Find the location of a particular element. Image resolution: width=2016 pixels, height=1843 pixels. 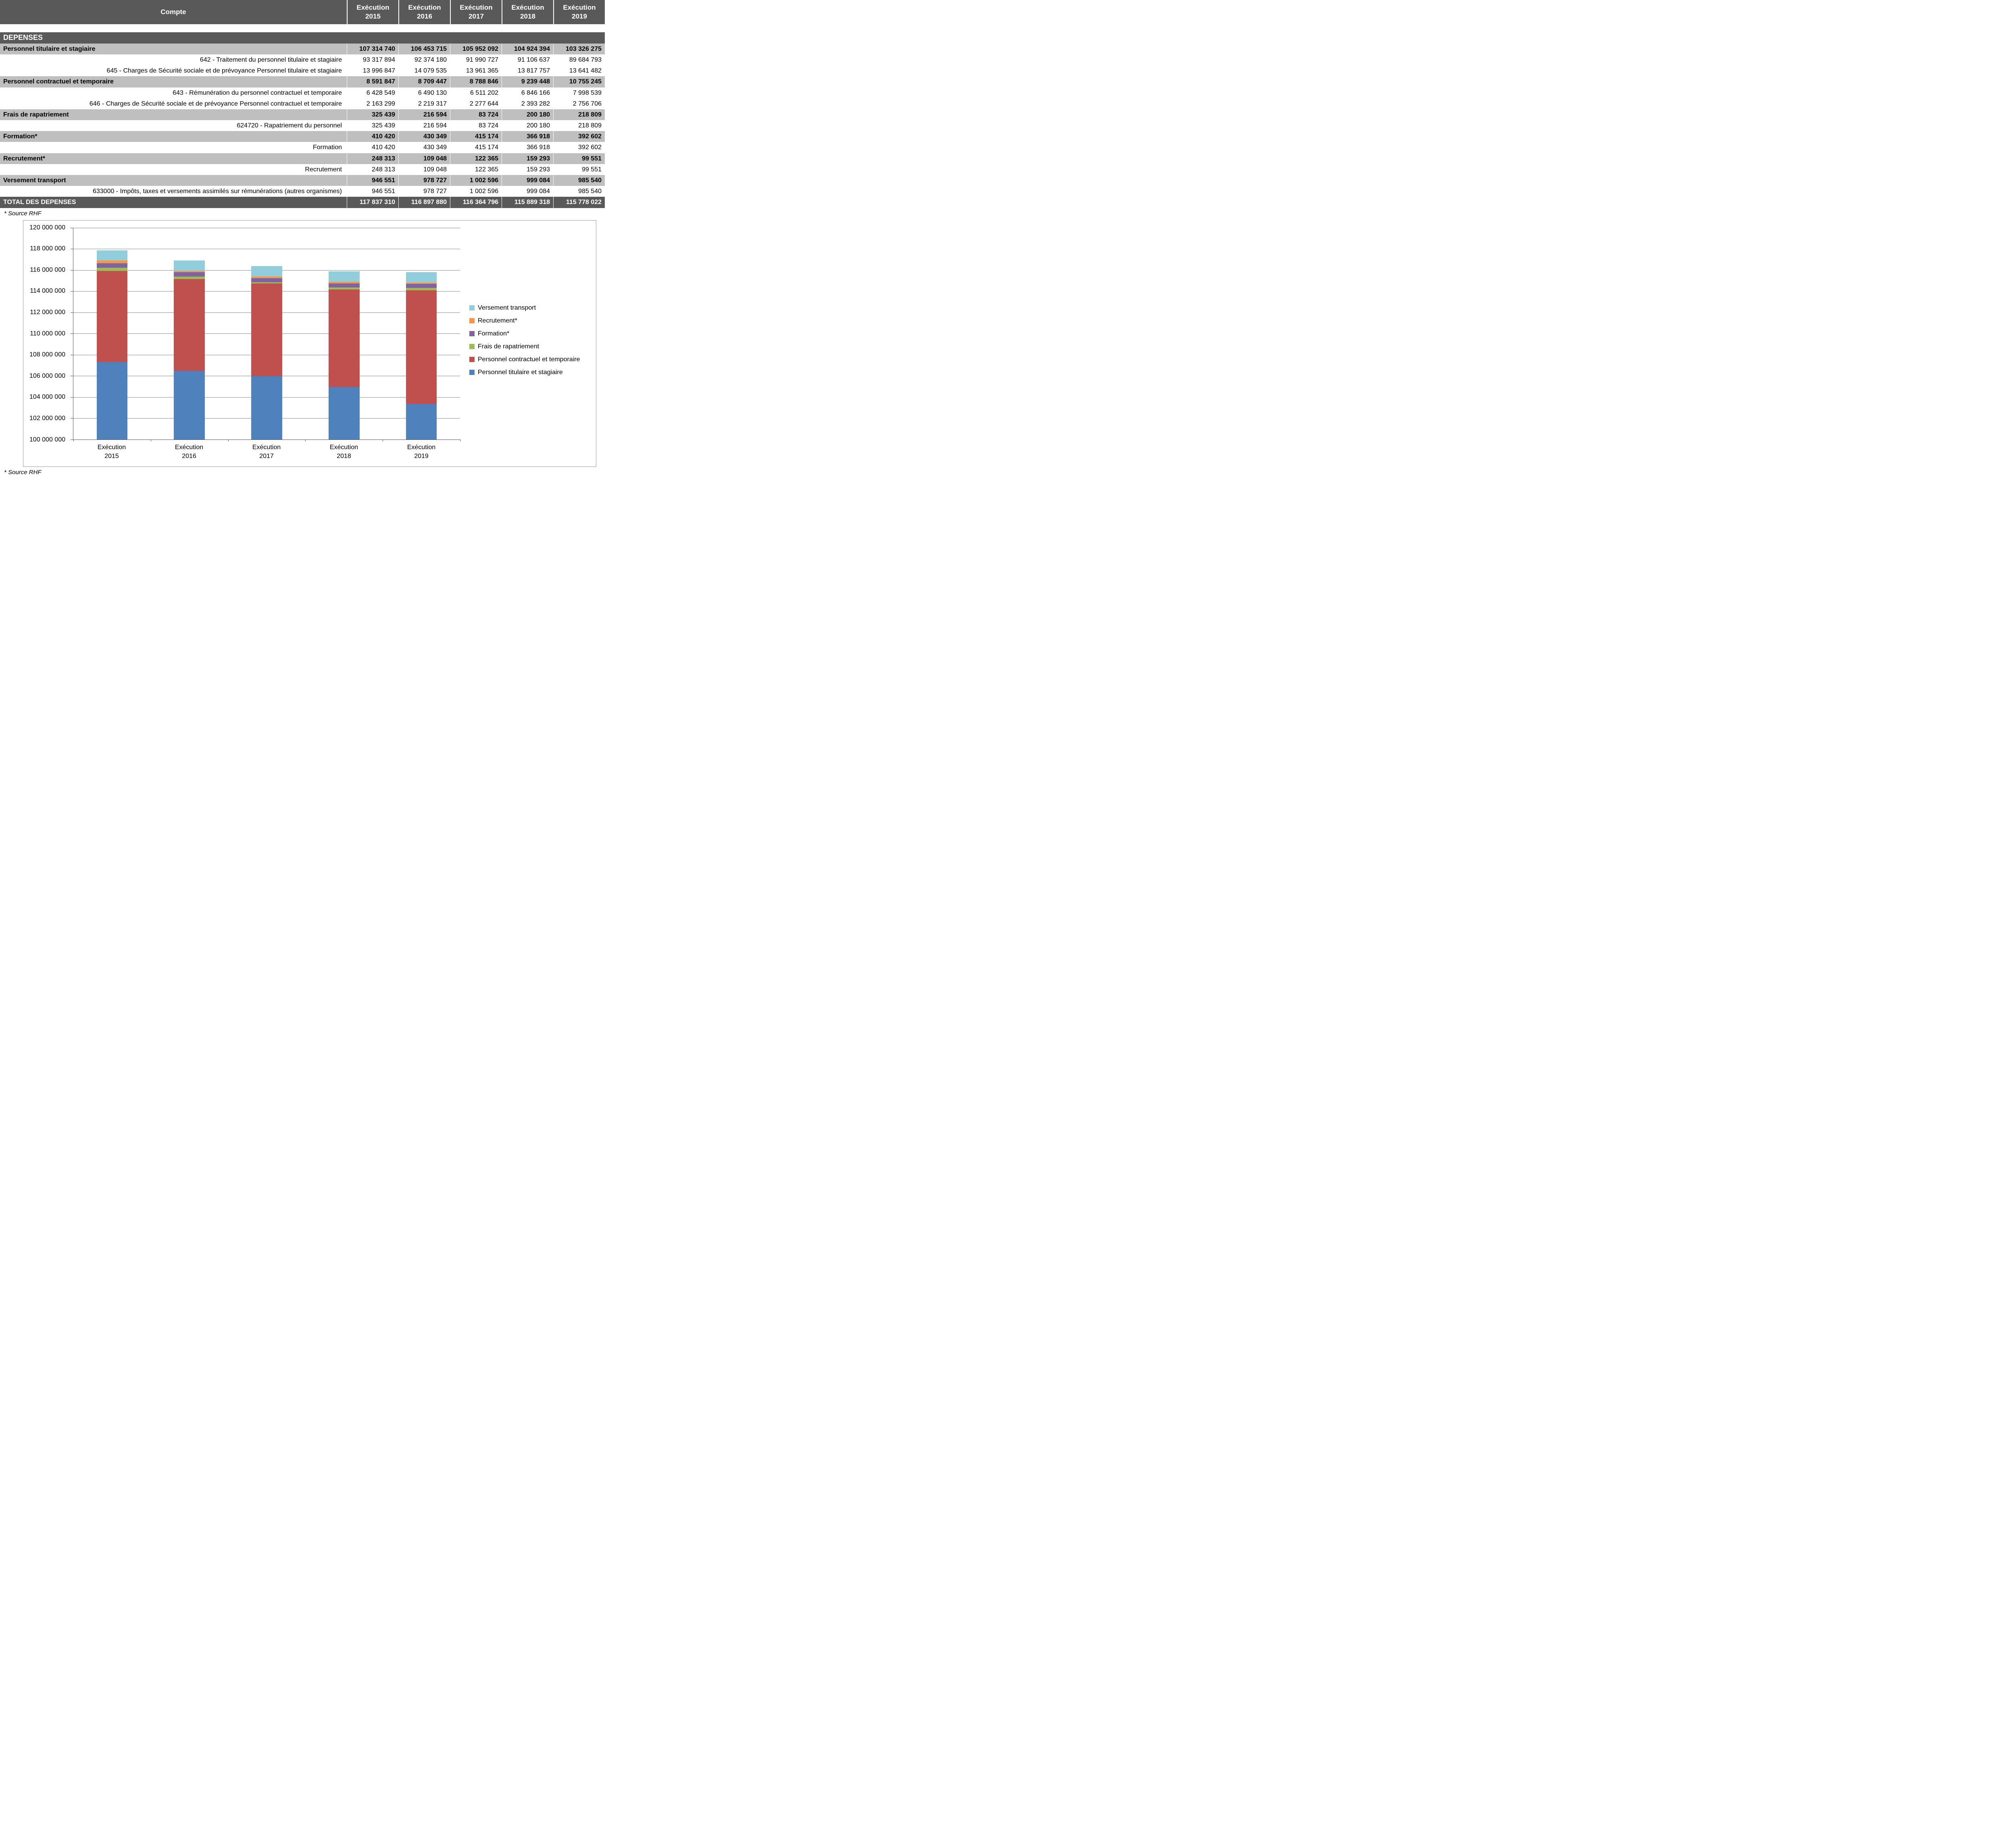

plot-area is located at coordinates (265, 334).